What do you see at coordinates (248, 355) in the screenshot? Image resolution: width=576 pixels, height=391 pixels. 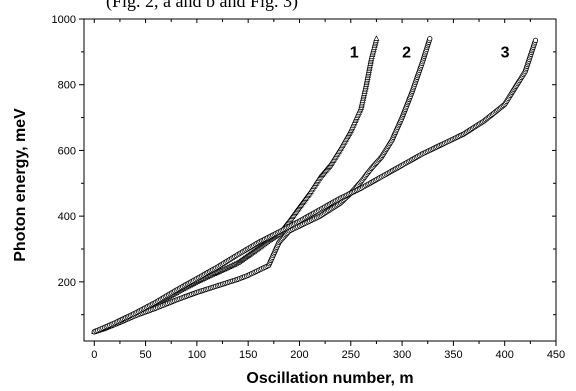 I see `x-tick-label: 150` at bounding box center [248, 355].